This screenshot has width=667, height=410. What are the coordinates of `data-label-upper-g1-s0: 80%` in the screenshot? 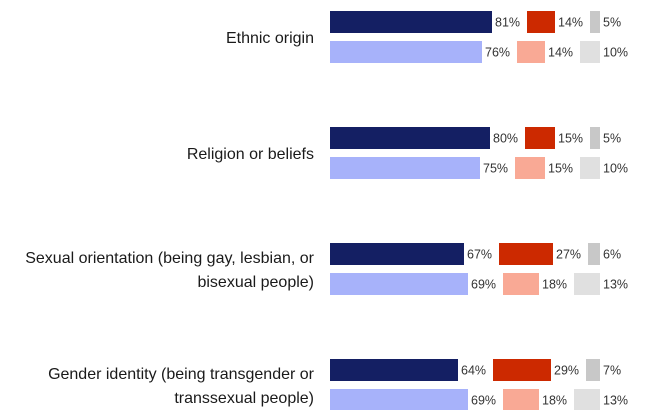 It's located at (505, 139).